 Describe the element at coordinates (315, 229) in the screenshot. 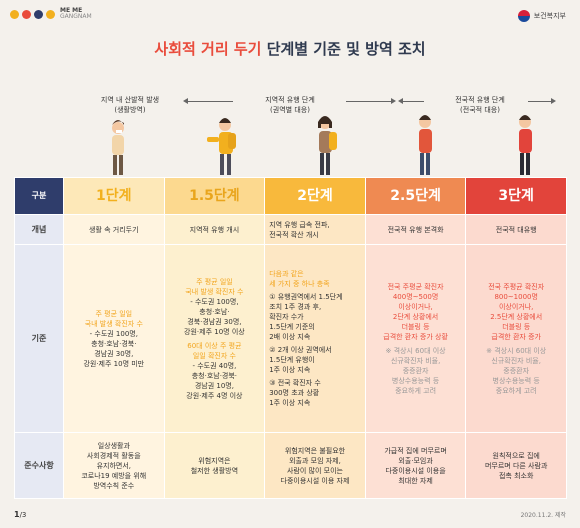

I see `overview-cell: 지역 유행 급속 전파, 전국적 확산 개시` at that location.